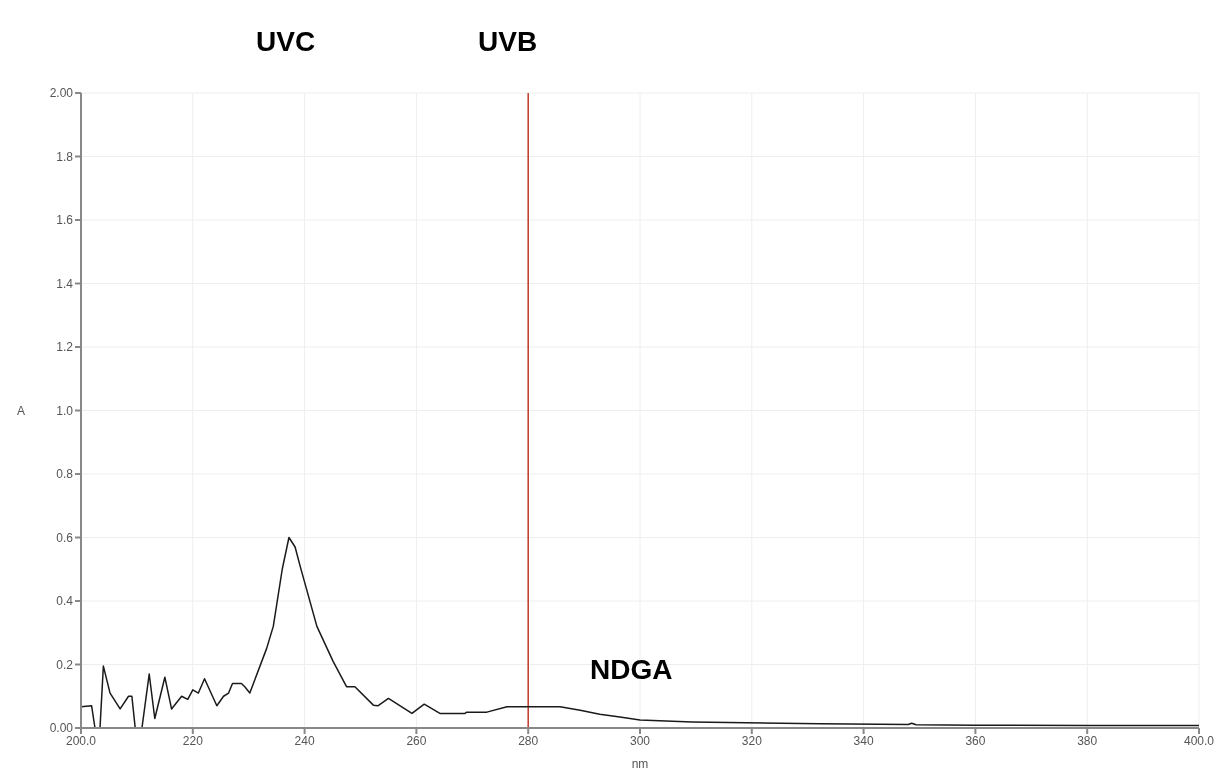 The image size is (1232, 783). Describe the element at coordinates (81, 740) in the screenshot. I see `x-tick-label: 200.0` at that location.